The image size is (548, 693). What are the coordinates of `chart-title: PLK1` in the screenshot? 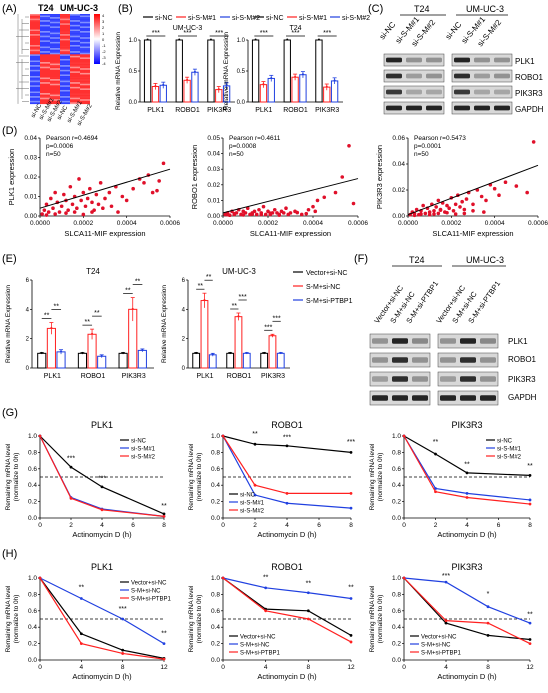 It's located at (102, 567).